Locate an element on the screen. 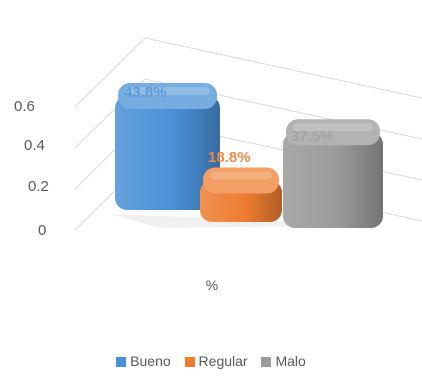 The height and width of the screenshot is (379, 422). y-tick-label: 0.6 is located at coordinates (24, 106).